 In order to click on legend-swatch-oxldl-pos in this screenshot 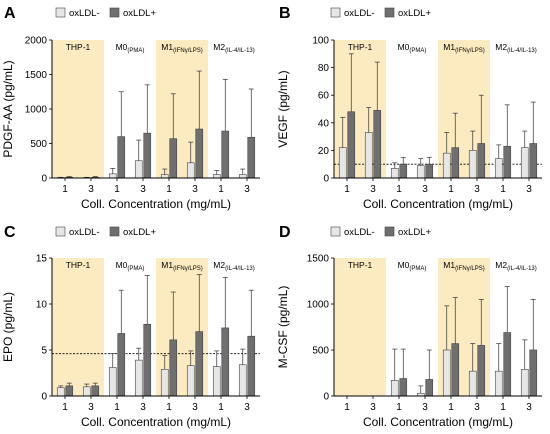, I will do `click(389, 12)`.